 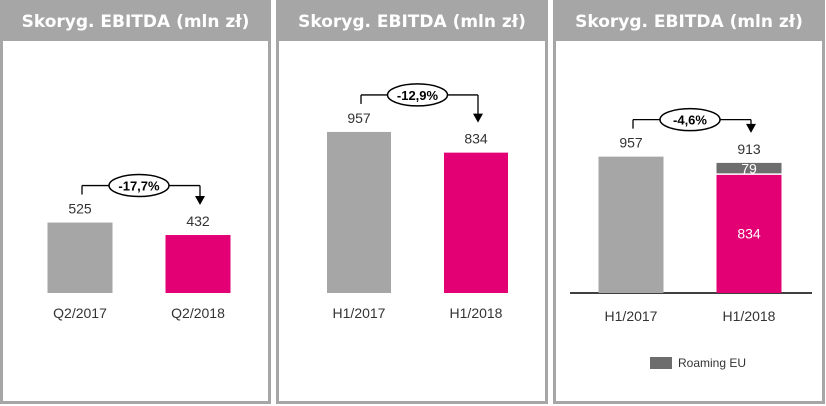 I want to click on legend-swatch-roaming-eu, so click(x=661, y=363).